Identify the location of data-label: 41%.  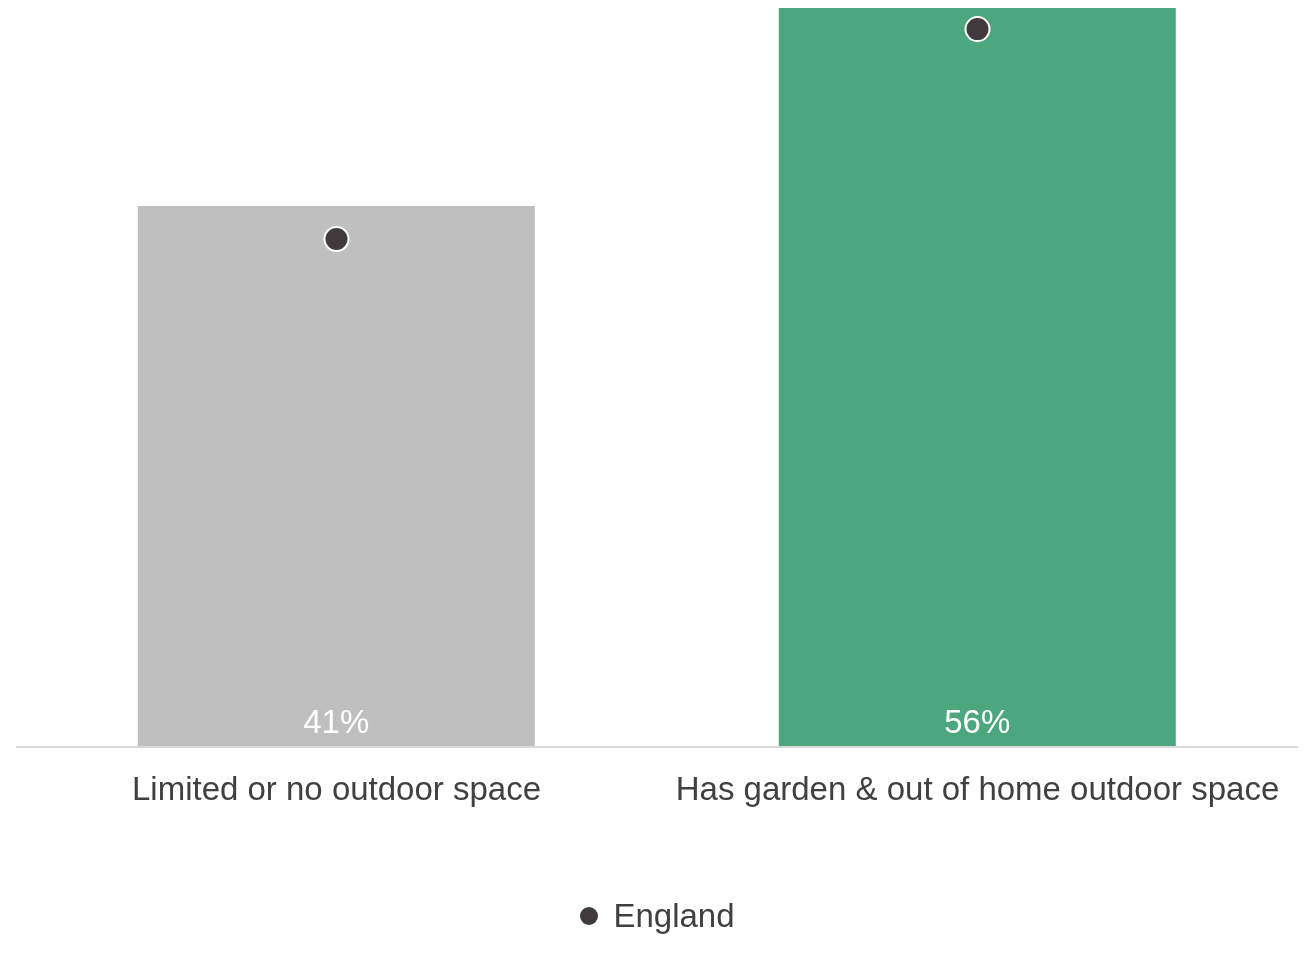
(336, 721).